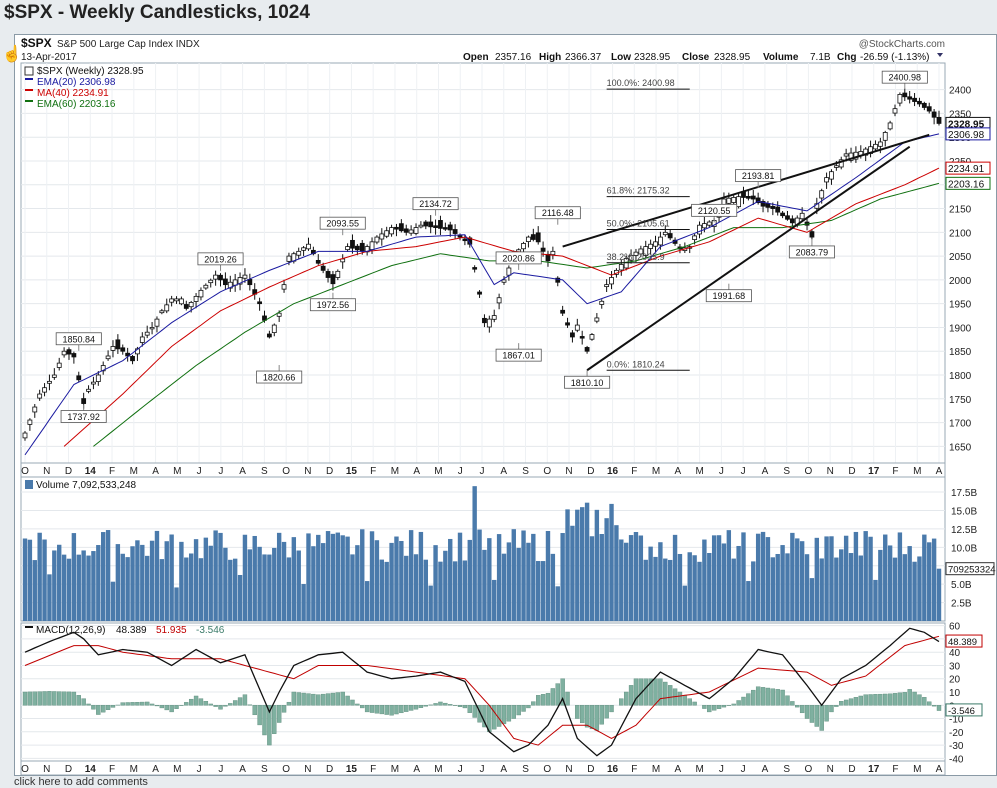  What do you see at coordinates (199, 471) in the screenshot?
I see `price-x-tick-label: J` at bounding box center [199, 471].